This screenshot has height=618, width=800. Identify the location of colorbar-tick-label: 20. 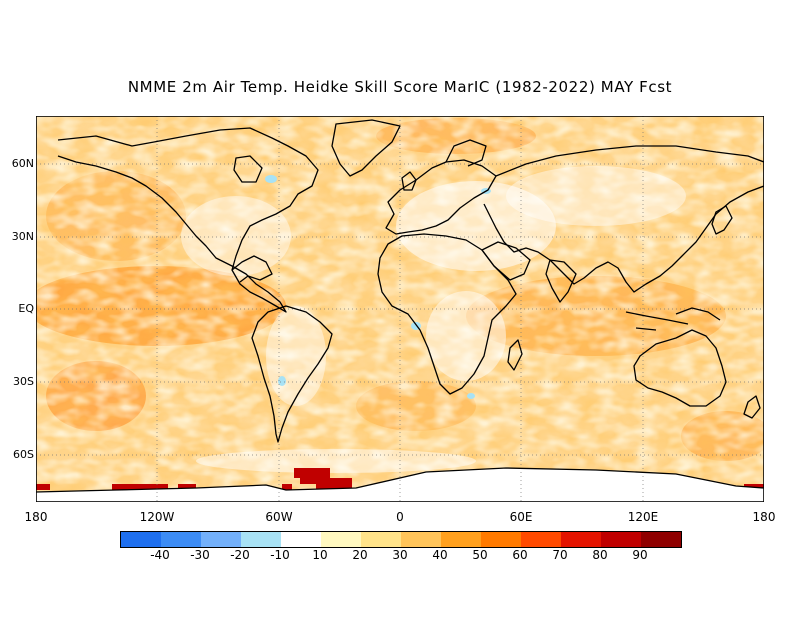
(360, 555).